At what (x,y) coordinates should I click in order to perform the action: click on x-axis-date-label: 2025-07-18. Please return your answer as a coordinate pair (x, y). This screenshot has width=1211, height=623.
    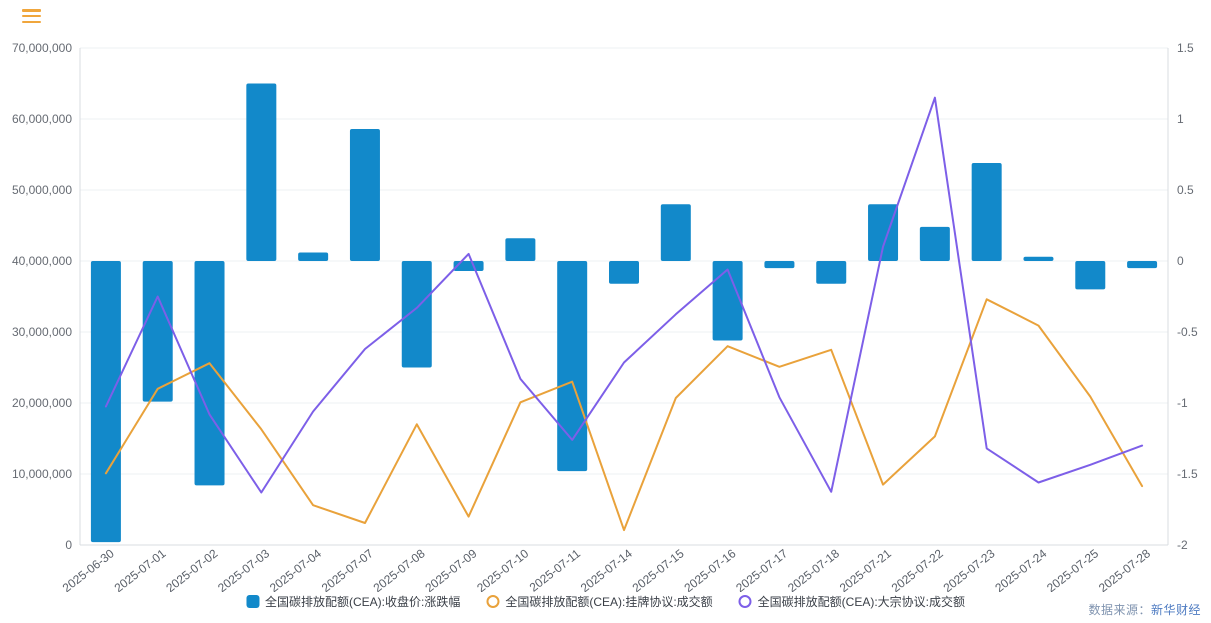
    Looking at the image, I should click on (813, 569).